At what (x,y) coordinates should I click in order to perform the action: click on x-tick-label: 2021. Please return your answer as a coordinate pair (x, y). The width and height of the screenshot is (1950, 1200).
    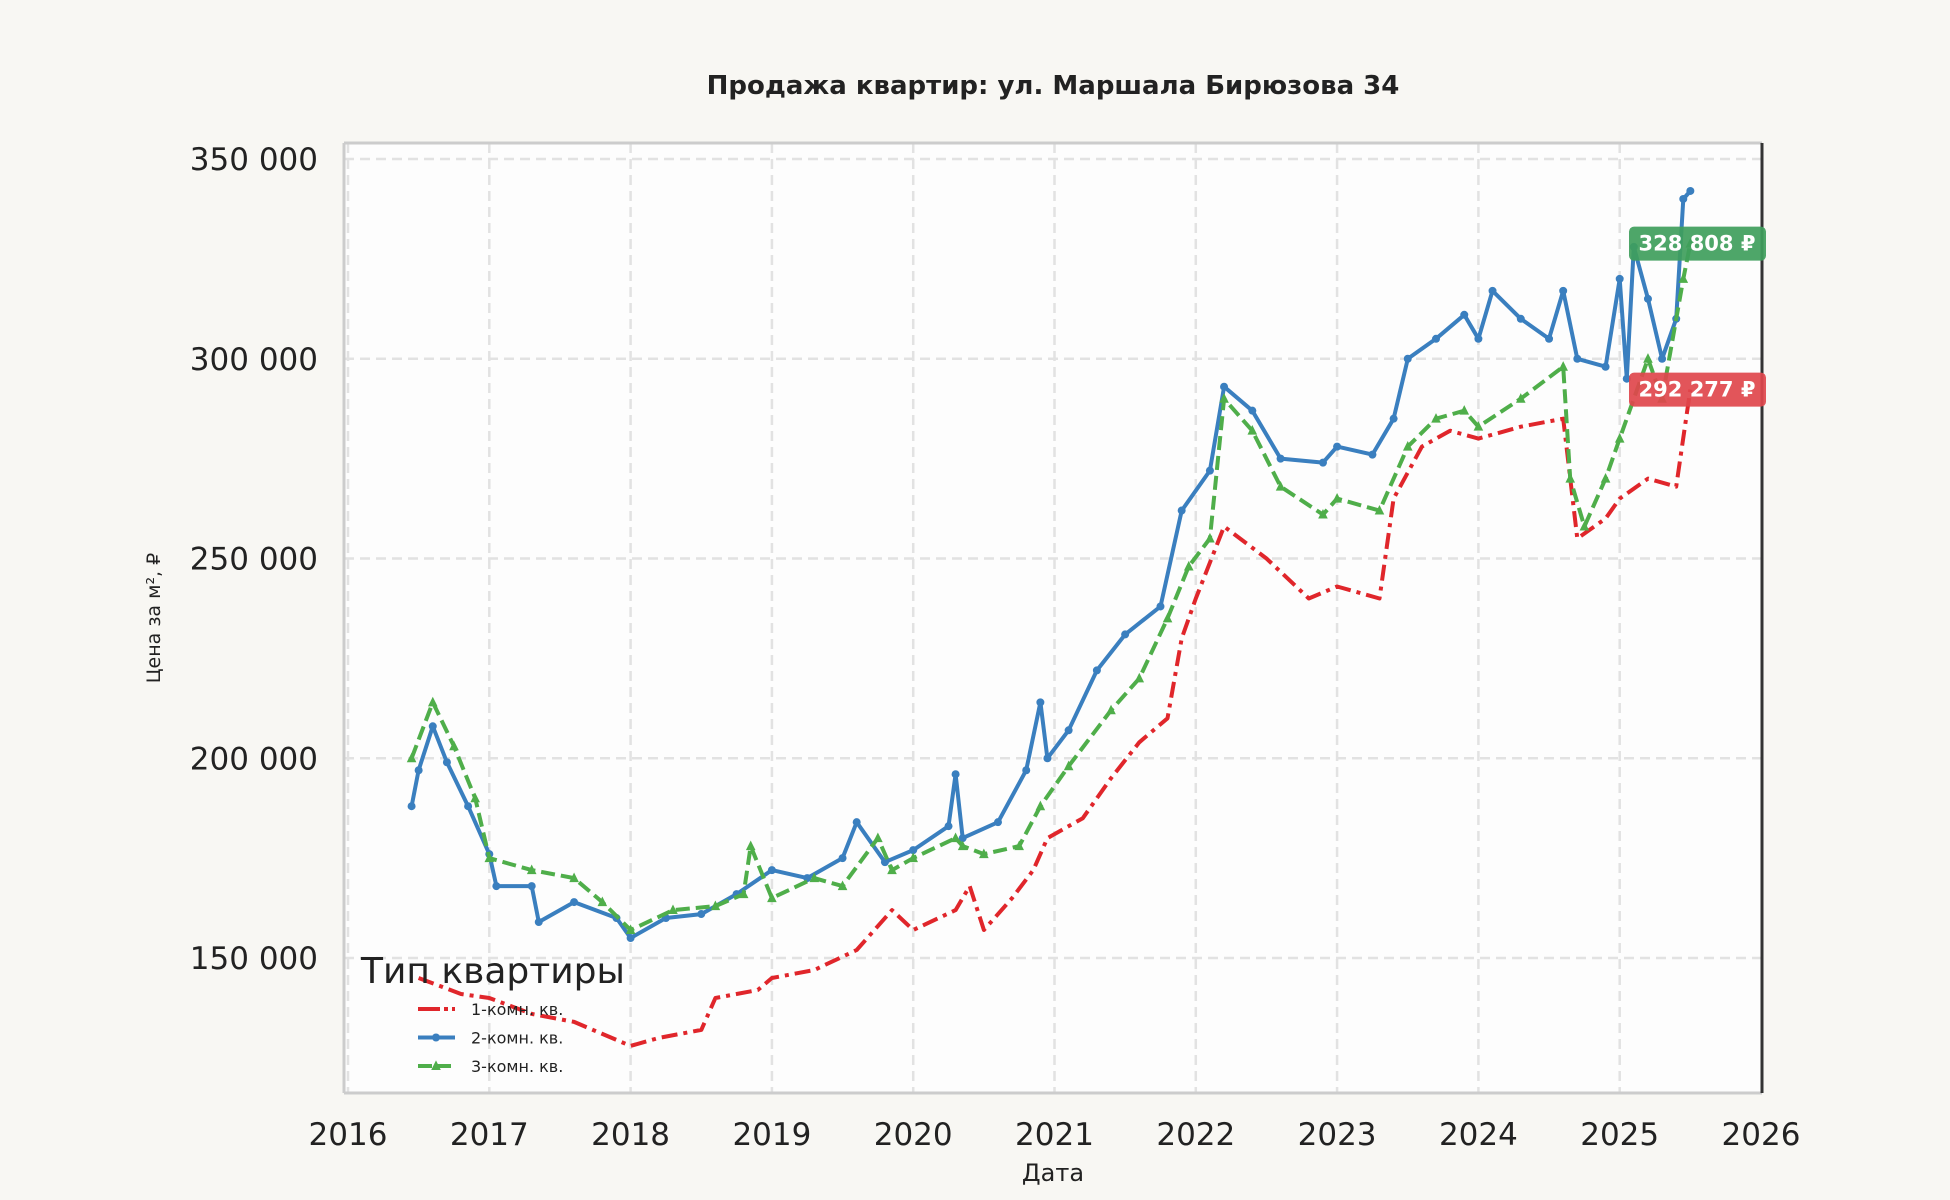
    Looking at the image, I should click on (1054, 1135).